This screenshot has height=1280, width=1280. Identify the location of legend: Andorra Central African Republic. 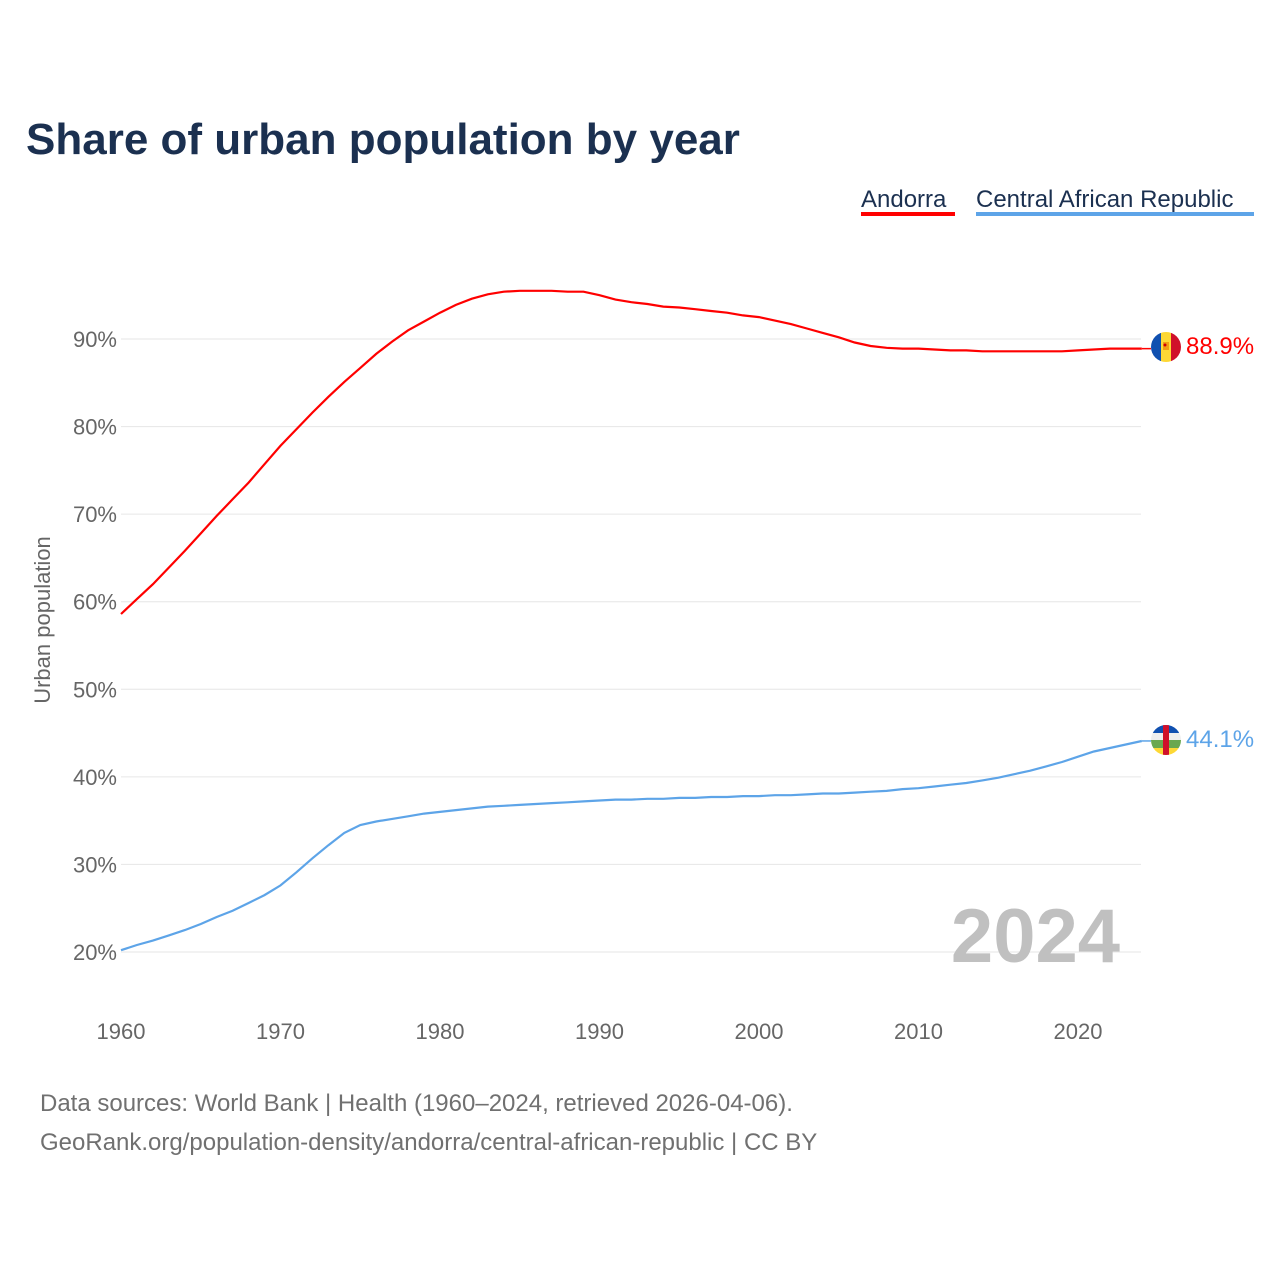
(1057, 201).